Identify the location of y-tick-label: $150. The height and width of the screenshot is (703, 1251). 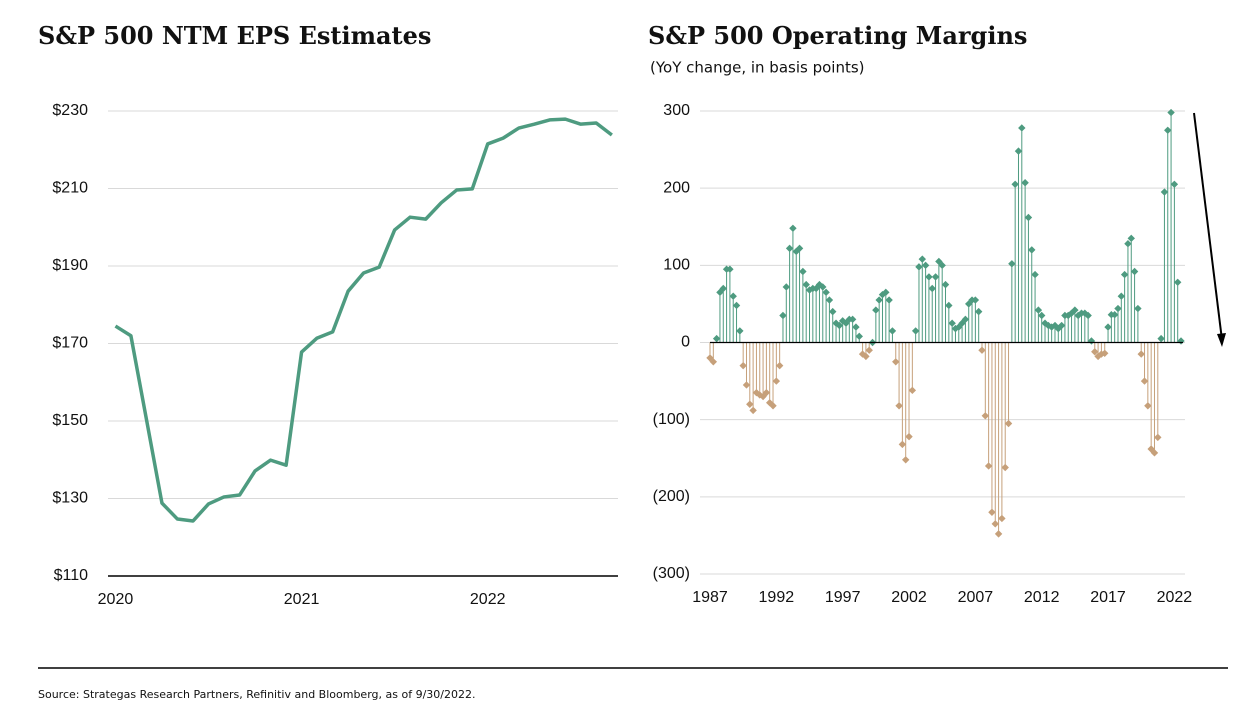
(70, 420).